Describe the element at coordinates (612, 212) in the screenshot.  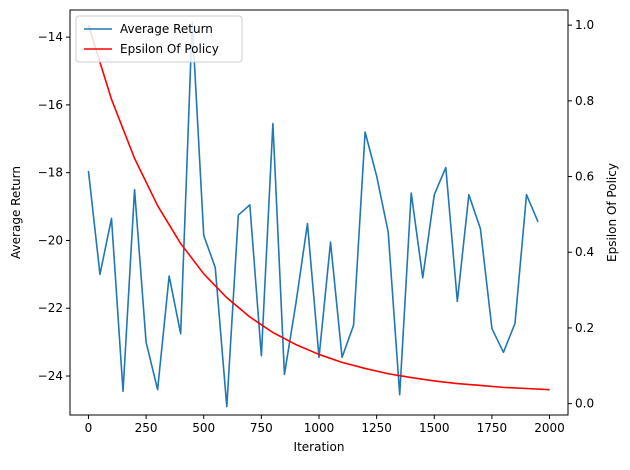
I see `y2-axis-label: Epsilon Of Policy` at that location.